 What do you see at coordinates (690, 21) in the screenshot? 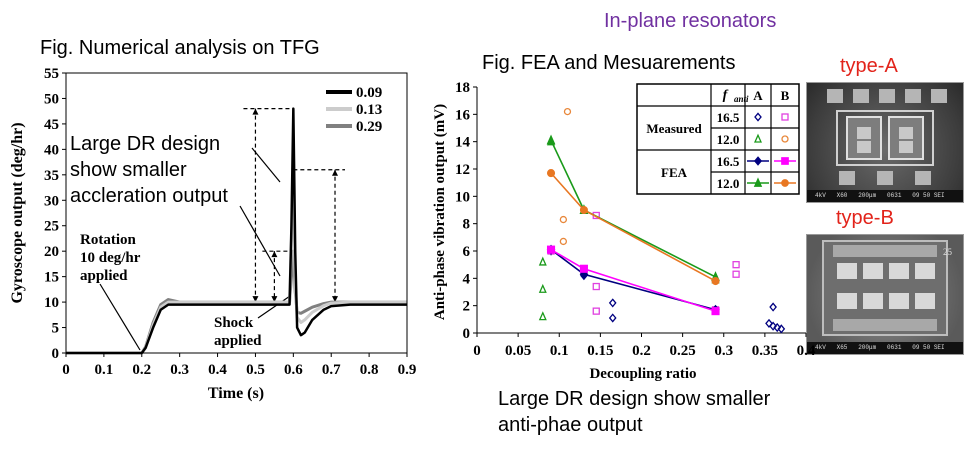
I see `inplane-title: In-plane resonators` at bounding box center [690, 21].